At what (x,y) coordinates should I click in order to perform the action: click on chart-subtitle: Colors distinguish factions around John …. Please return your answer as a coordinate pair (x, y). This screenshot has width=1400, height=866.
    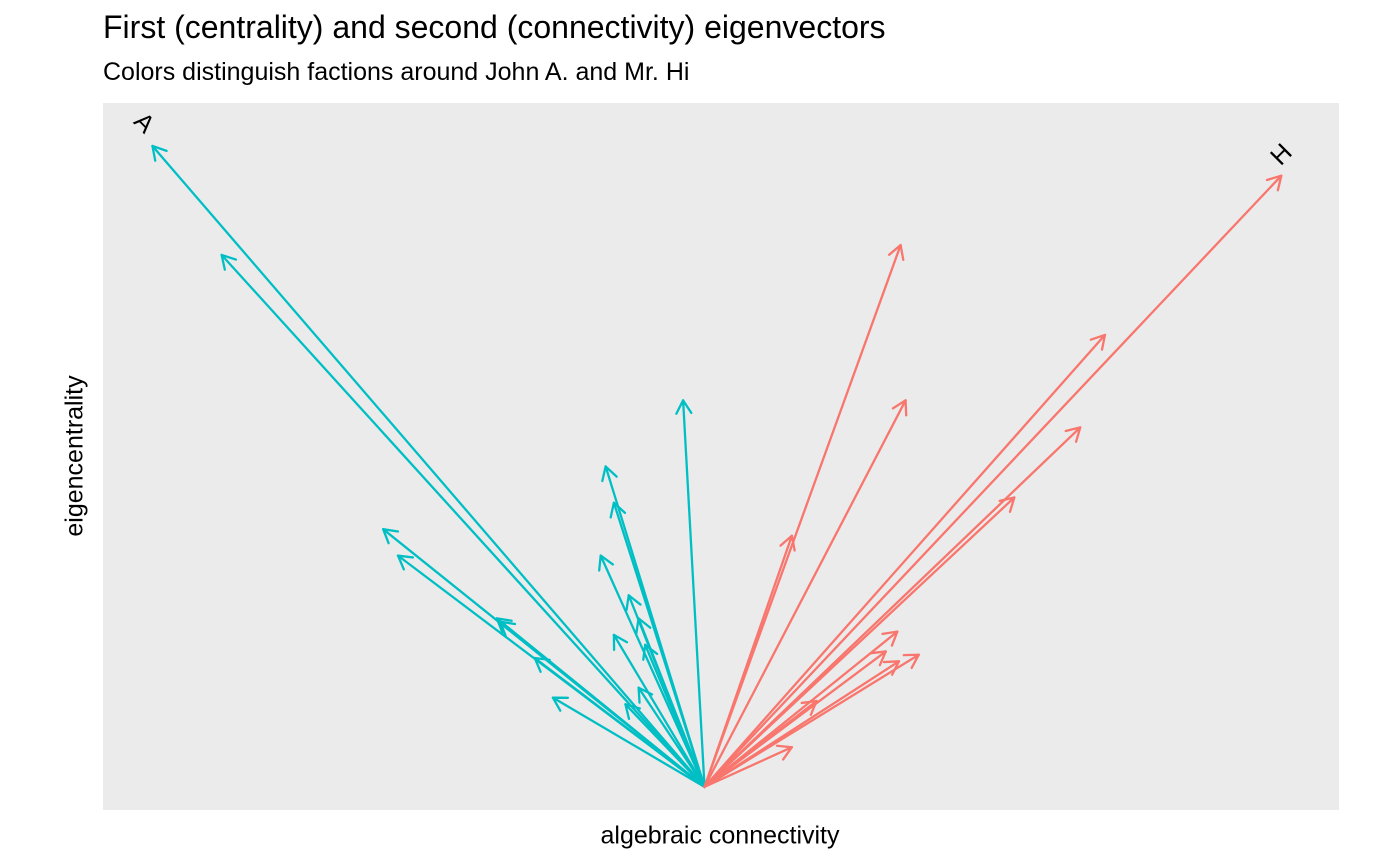
    Looking at the image, I should click on (396, 72).